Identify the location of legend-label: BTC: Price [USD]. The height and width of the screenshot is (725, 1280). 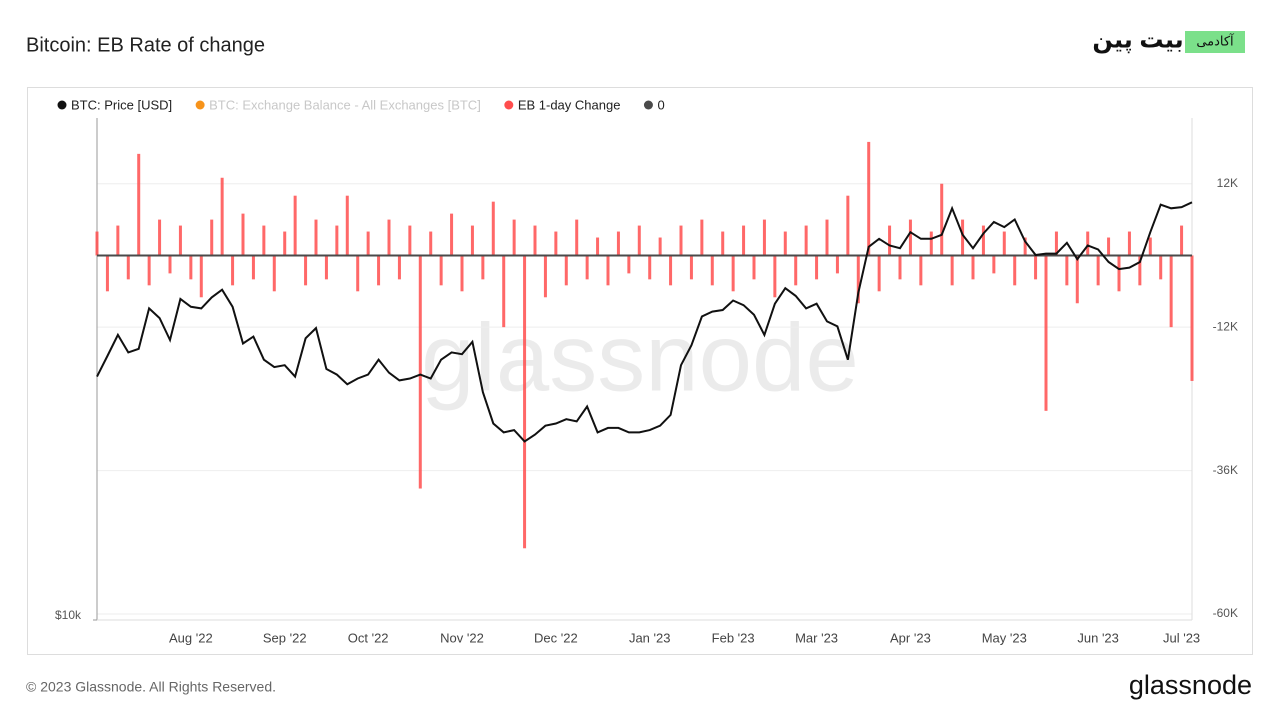
(121, 104).